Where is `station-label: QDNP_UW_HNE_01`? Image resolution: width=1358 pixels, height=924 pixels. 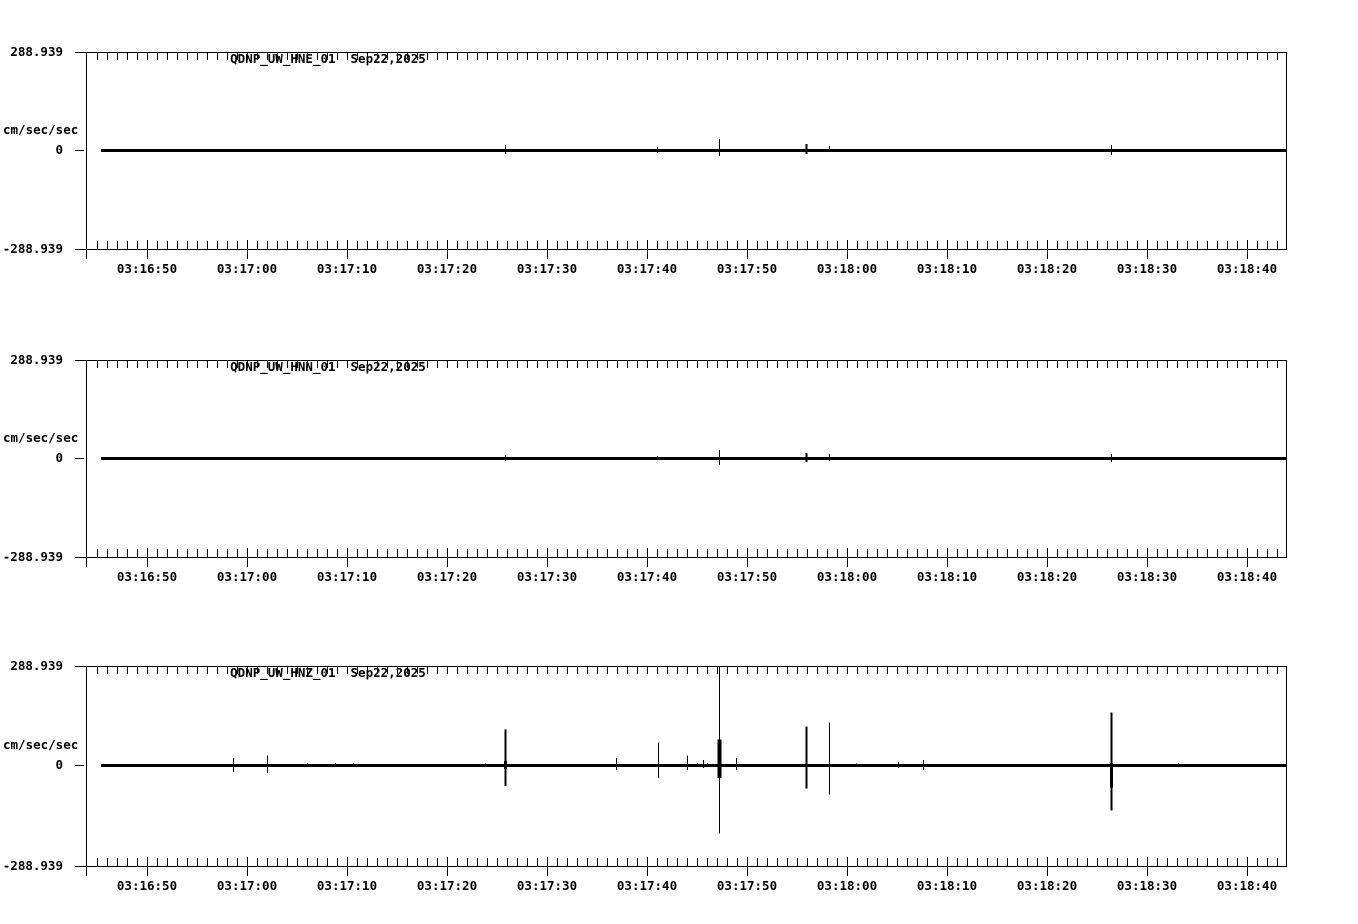
station-label: QDNP_UW_HNE_01 is located at coordinates (283, 58).